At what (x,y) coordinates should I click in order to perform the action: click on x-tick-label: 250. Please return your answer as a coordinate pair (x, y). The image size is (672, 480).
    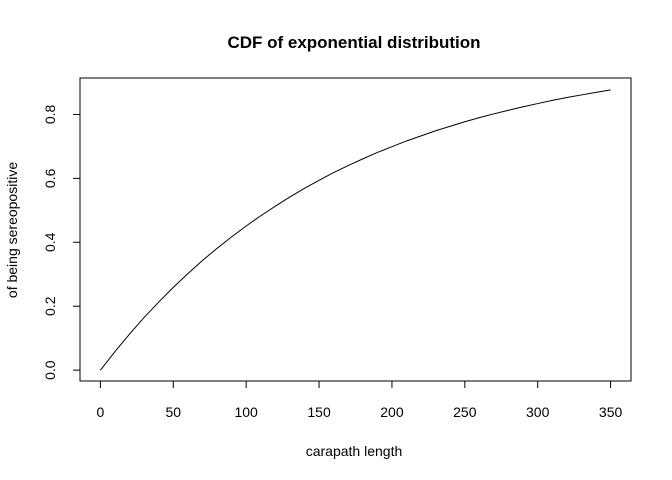
    Looking at the image, I should click on (465, 412).